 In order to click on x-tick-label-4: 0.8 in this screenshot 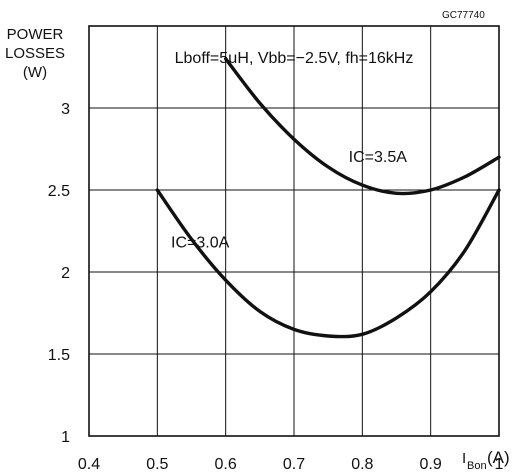, I will do `click(362, 464)`.